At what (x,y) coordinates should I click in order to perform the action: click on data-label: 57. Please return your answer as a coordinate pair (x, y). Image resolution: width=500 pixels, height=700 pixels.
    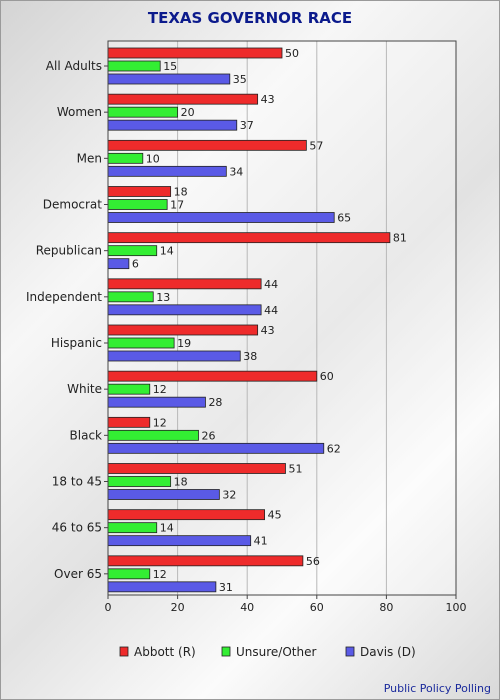
    Looking at the image, I should click on (316, 145).